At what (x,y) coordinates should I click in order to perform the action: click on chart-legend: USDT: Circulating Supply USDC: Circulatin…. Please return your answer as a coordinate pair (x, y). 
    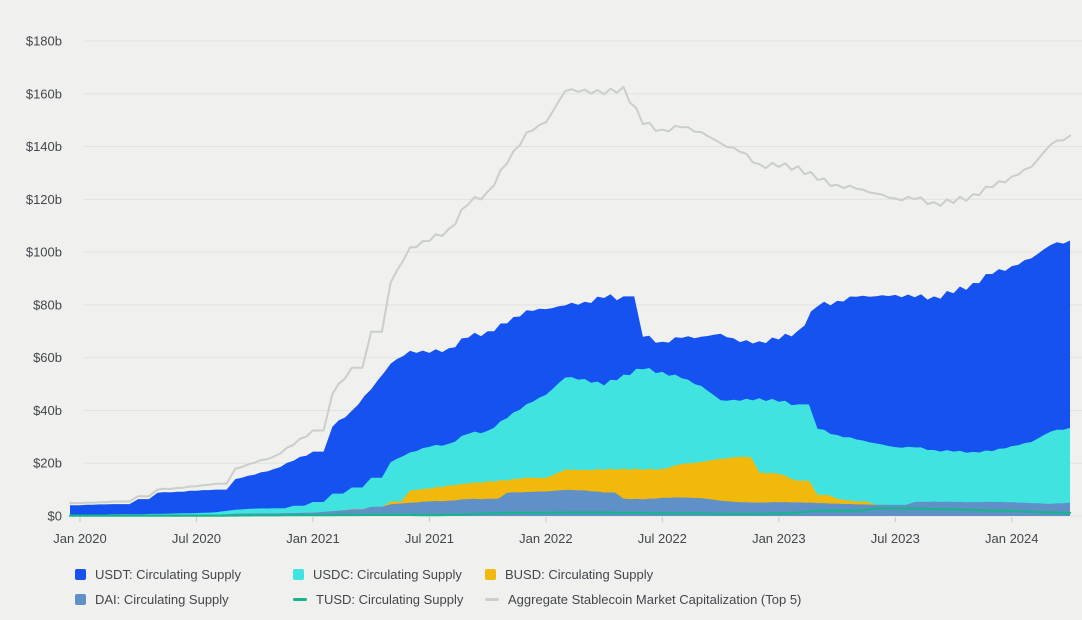
    Looking at the image, I should click on (438, 586).